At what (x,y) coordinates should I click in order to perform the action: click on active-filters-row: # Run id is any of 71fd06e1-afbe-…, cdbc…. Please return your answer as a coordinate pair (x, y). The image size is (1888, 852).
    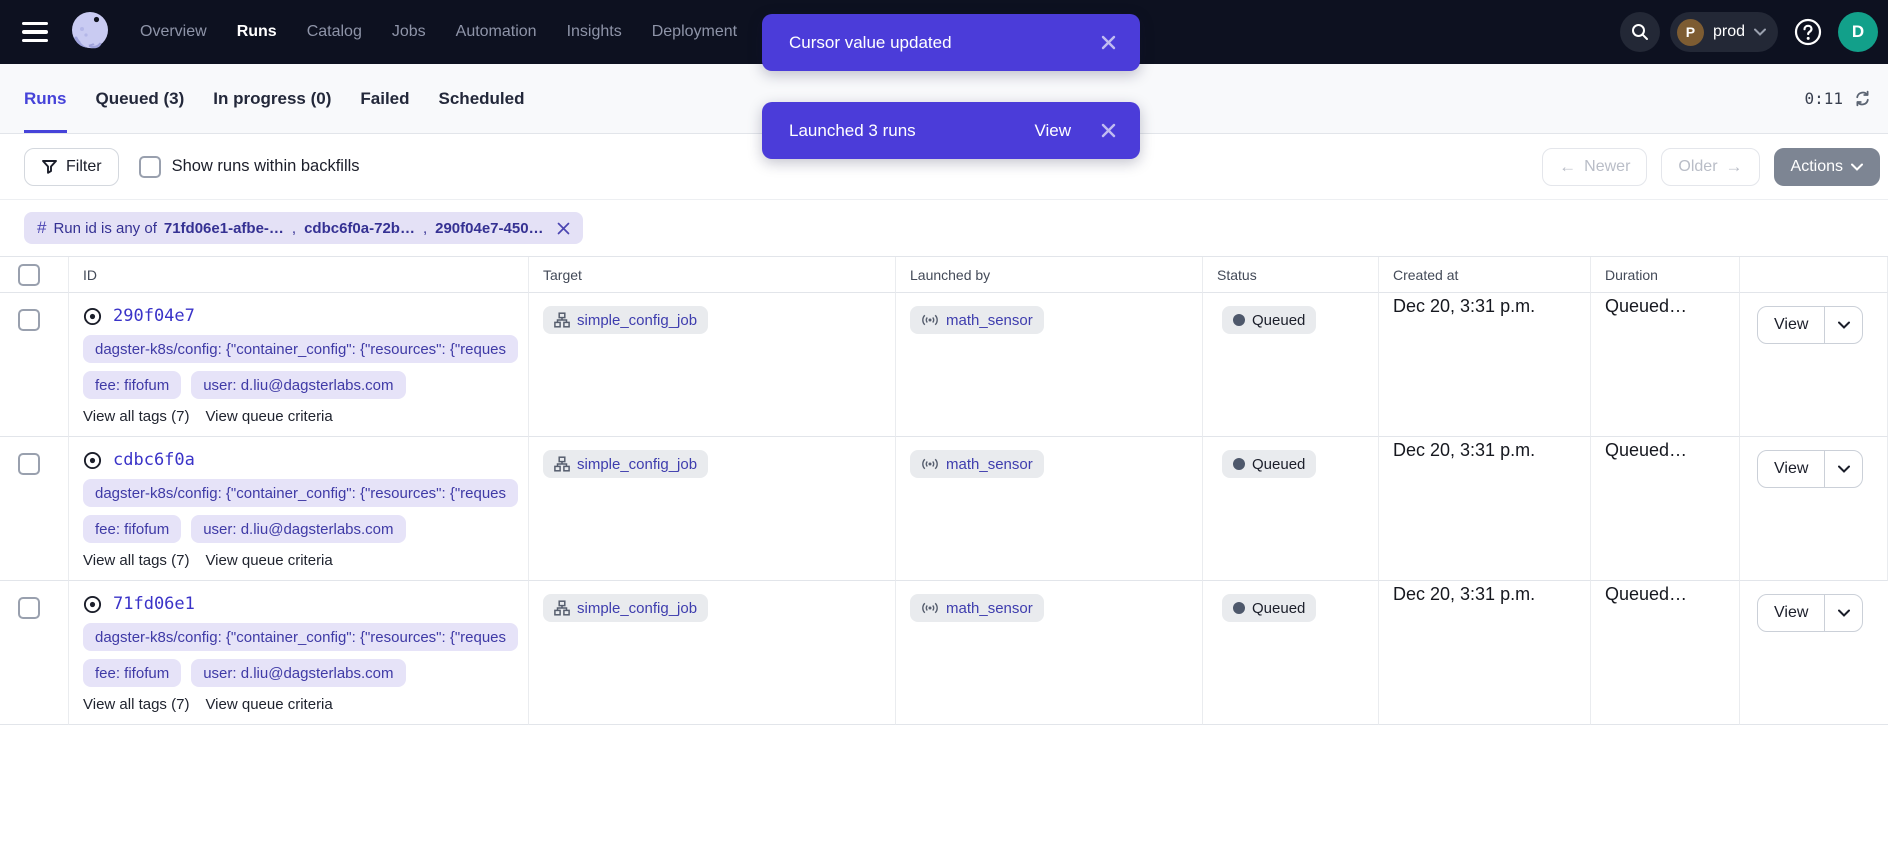
    Looking at the image, I should click on (944, 228).